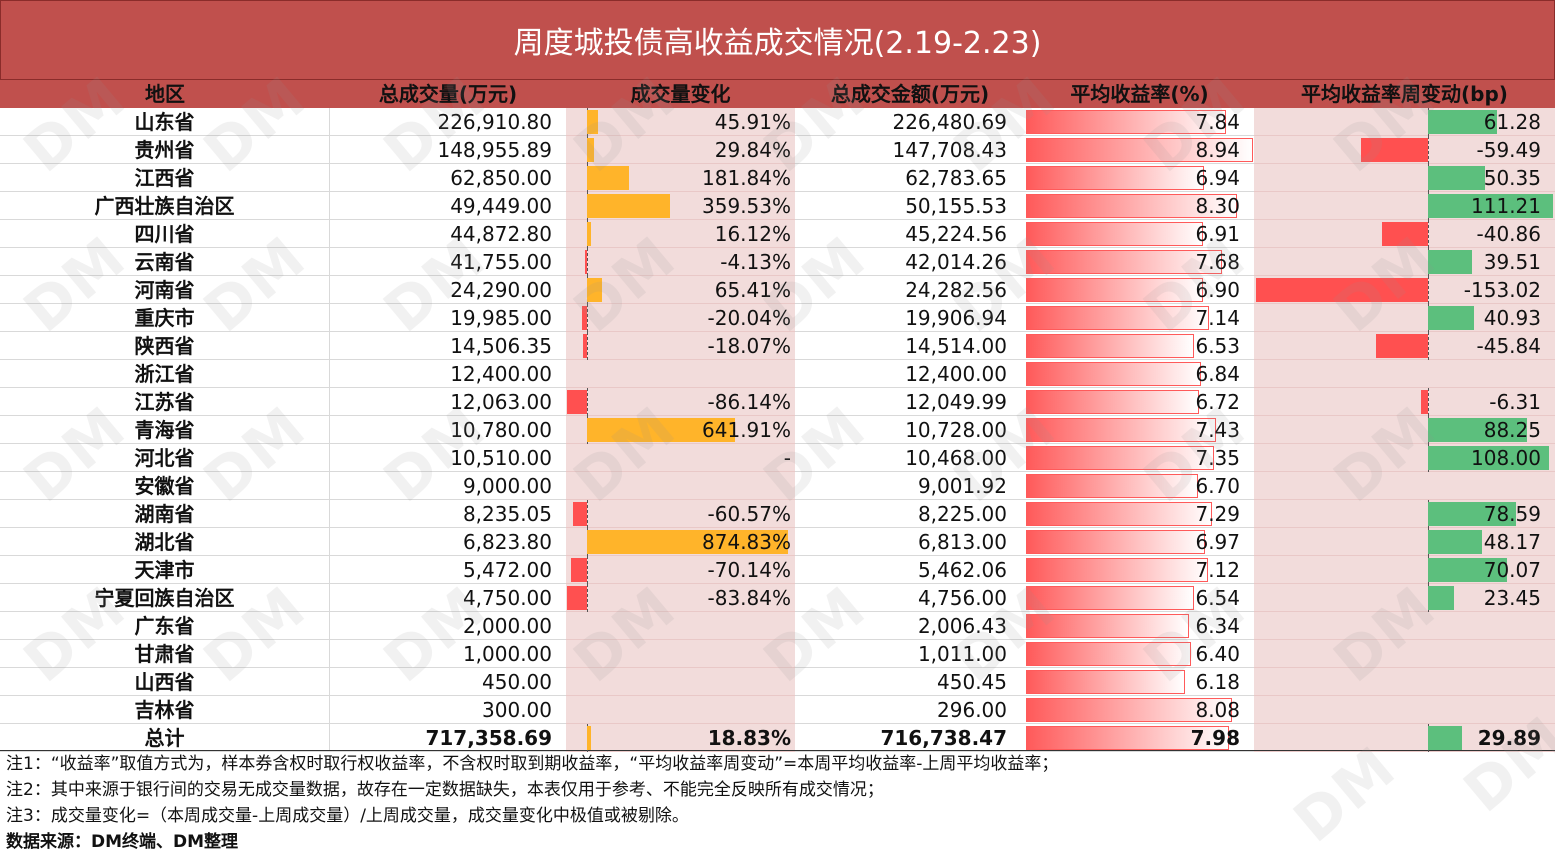  Describe the element at coordinates (1512, 430) in the screenshot. I see `bp-change-value: 88.25` at that location.